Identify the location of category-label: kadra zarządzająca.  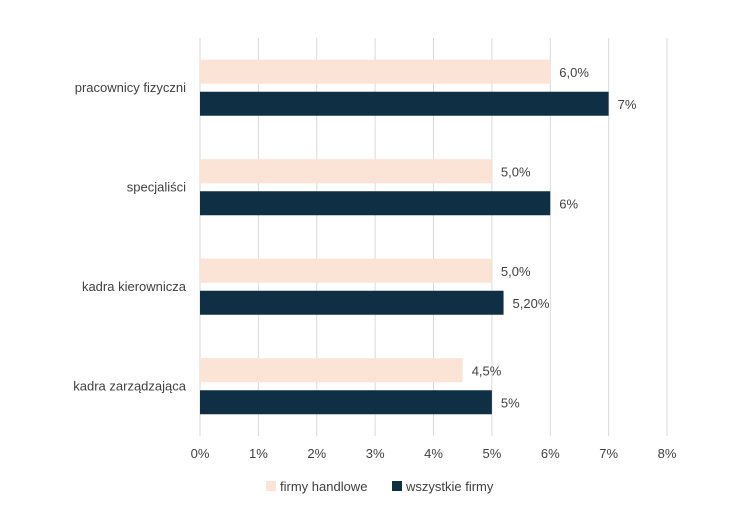
(129, 385).